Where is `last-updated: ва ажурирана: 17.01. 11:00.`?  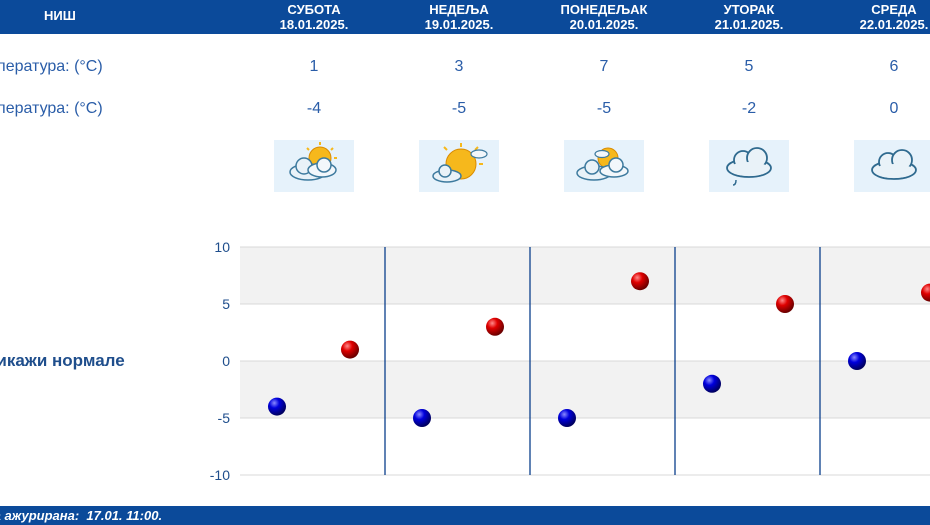 last-updated: ва ажурирана: 17.01. 11:00. is located at coordinates (81, 515).